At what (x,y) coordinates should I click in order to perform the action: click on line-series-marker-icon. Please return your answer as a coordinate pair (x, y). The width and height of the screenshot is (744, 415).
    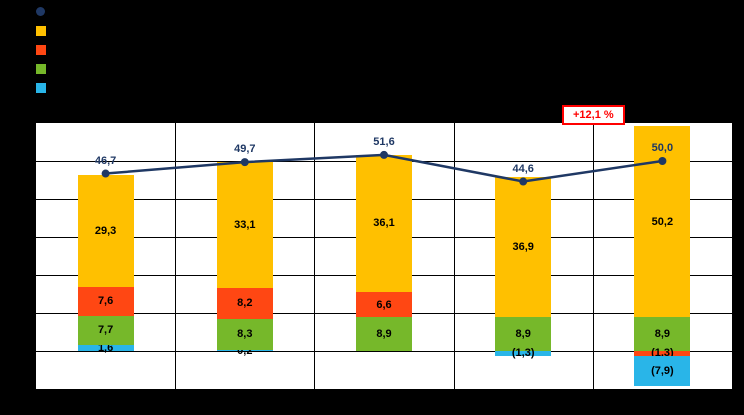
    Looking at the image, I should click on (40, 11).